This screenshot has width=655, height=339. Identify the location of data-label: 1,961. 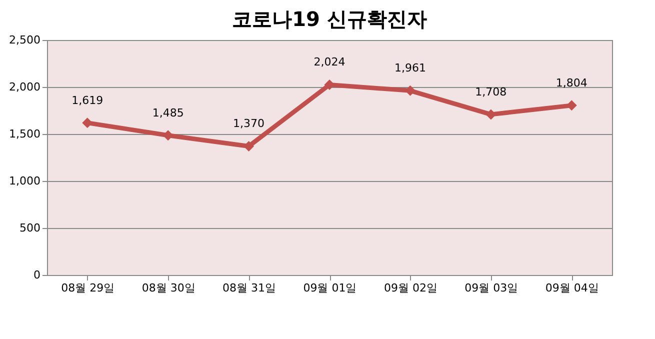
(410, 68).